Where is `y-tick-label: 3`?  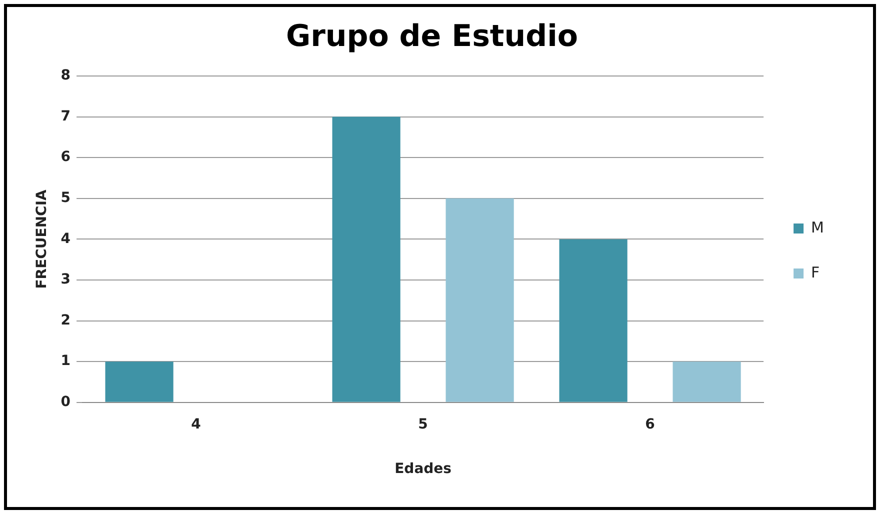 y-tick-label: 3 is located at coordinates (65, 280).